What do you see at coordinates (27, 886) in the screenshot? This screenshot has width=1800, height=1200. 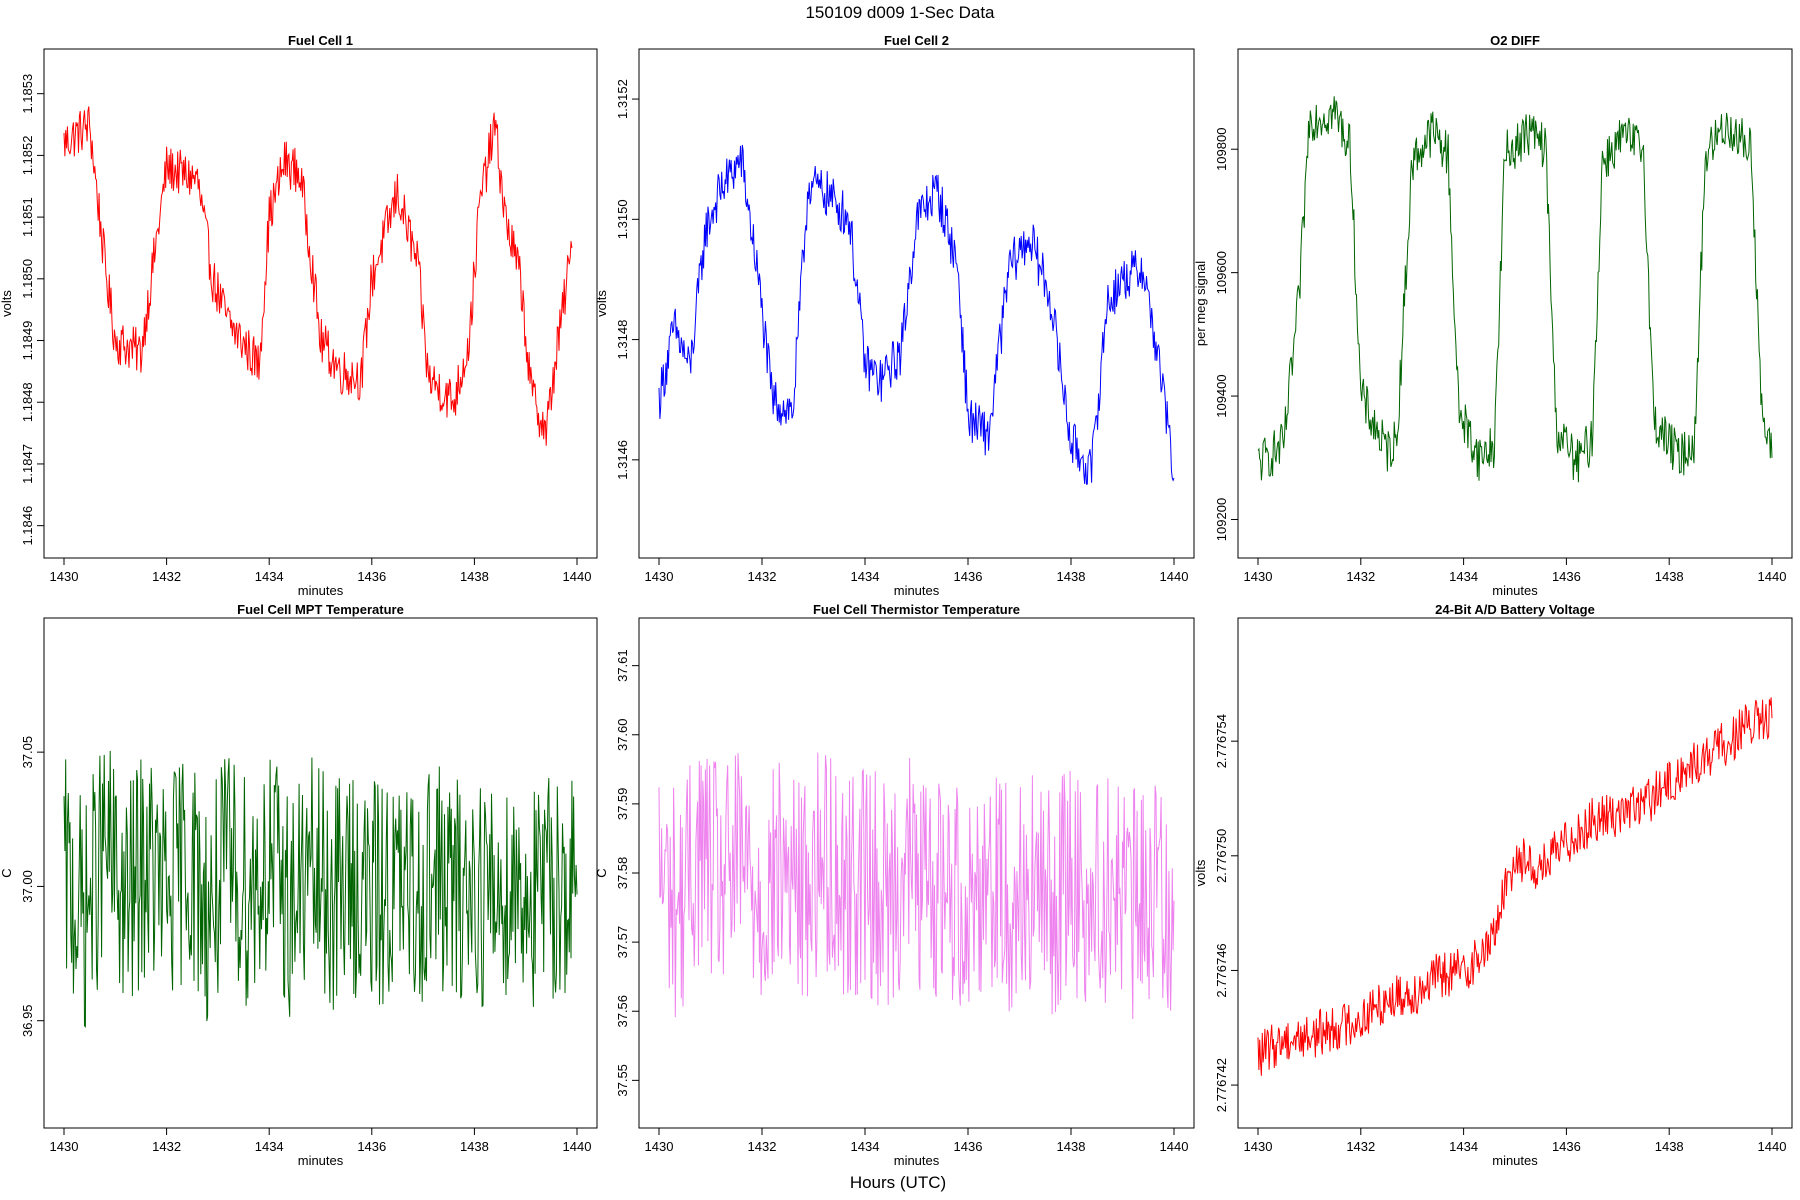 I see `y-tick-label: 37.00` at bounding box center [27, 886].